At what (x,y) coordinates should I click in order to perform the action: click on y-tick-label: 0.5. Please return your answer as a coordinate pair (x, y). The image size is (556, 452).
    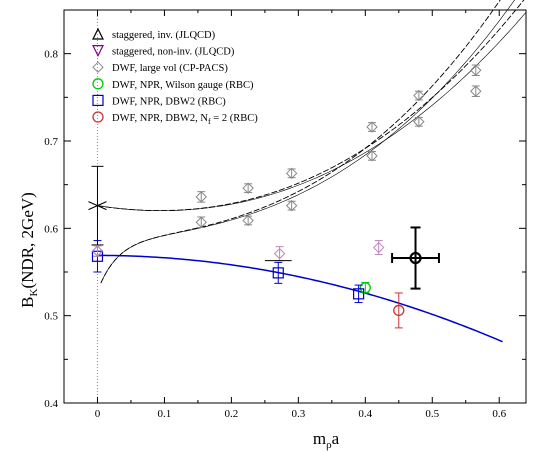
    Looking at the image, I should click on (51, 317).